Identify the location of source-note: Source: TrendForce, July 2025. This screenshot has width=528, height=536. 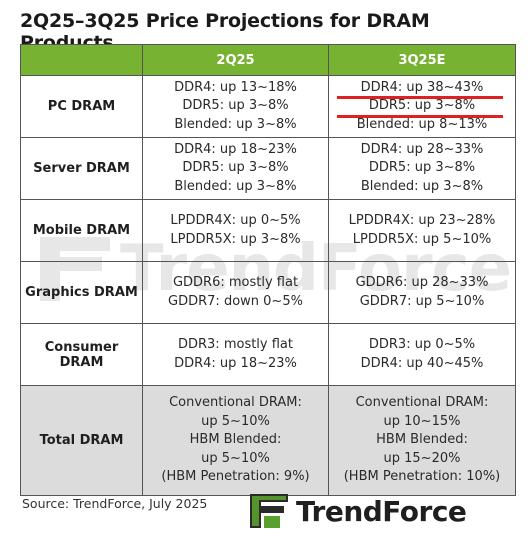
(115, 503).